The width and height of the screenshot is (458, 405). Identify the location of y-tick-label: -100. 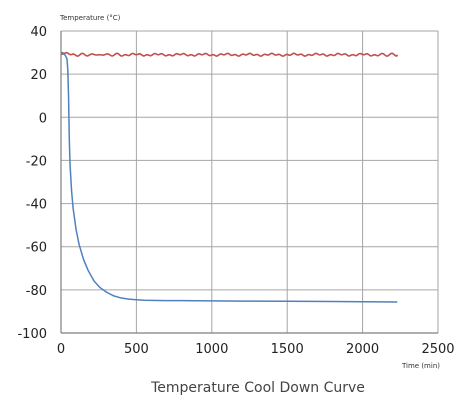
(32, 334).